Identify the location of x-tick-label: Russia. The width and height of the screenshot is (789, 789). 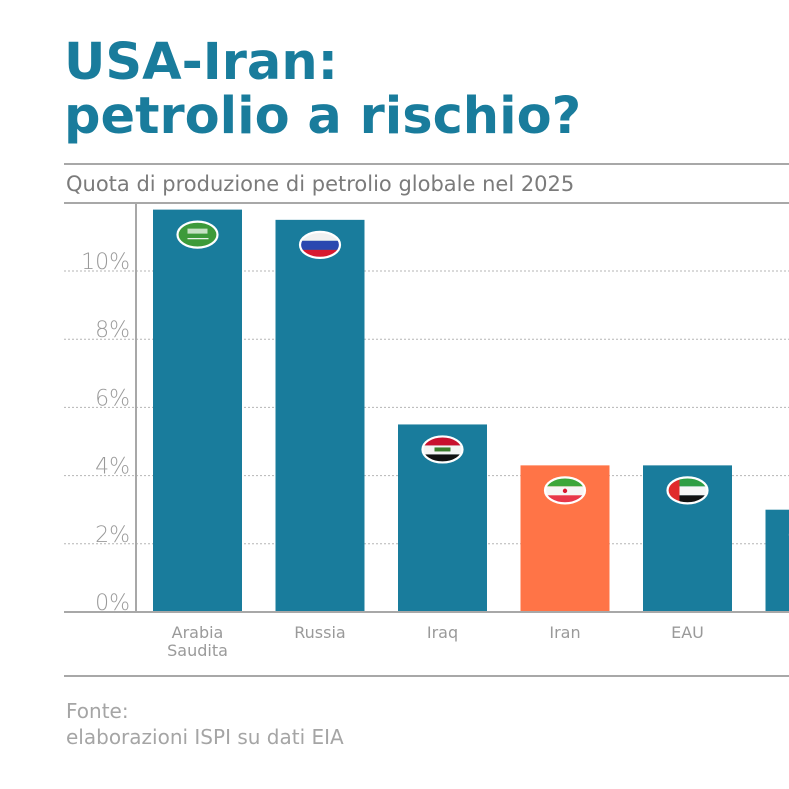
(319, 632).